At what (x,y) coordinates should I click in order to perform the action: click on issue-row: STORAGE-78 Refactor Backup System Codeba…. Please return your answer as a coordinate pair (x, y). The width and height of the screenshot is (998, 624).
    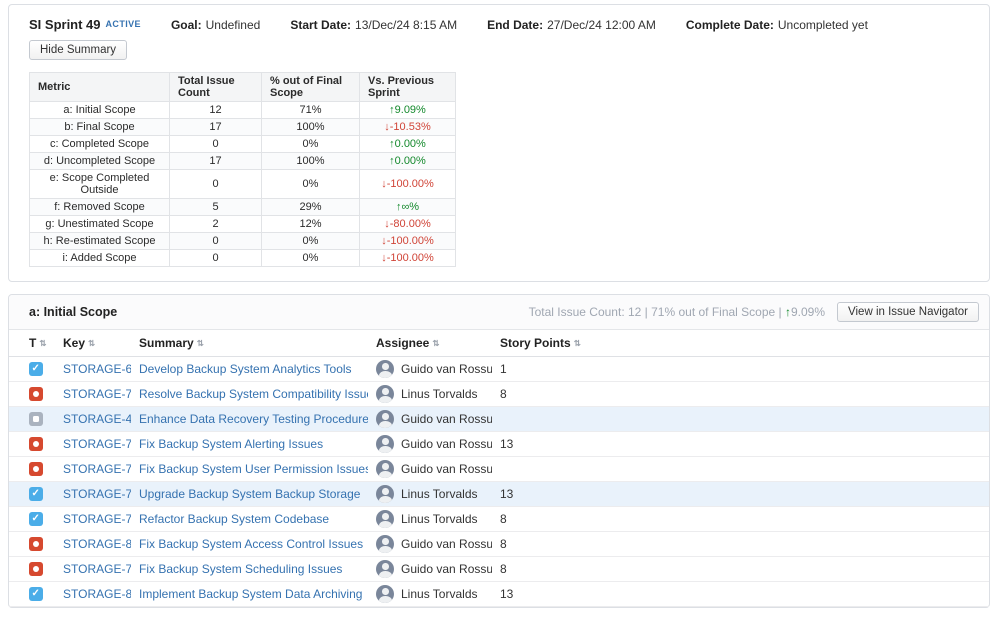
    Looking at the image, I should click on (499, 519).